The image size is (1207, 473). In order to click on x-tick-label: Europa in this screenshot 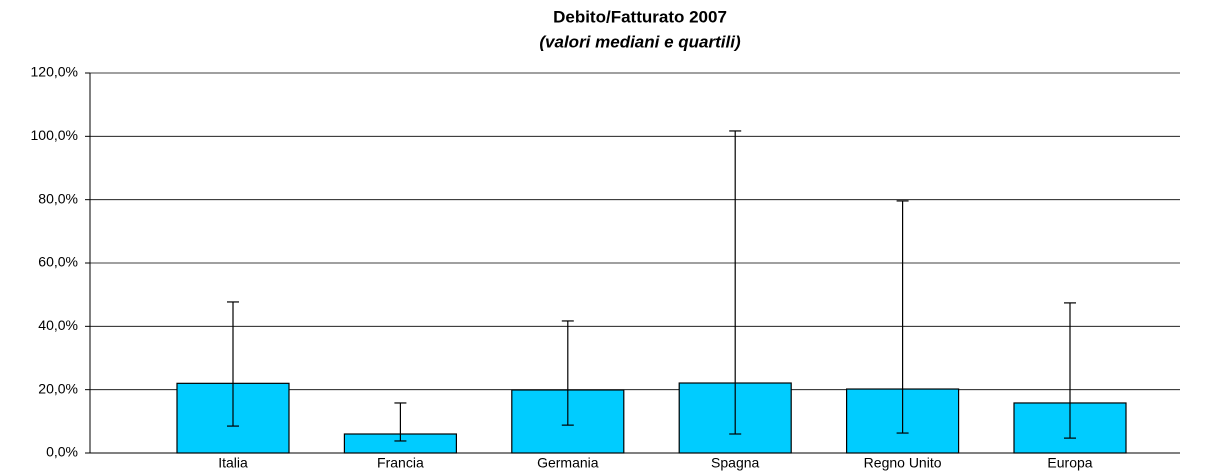, I will do `click(1069, 463)`.